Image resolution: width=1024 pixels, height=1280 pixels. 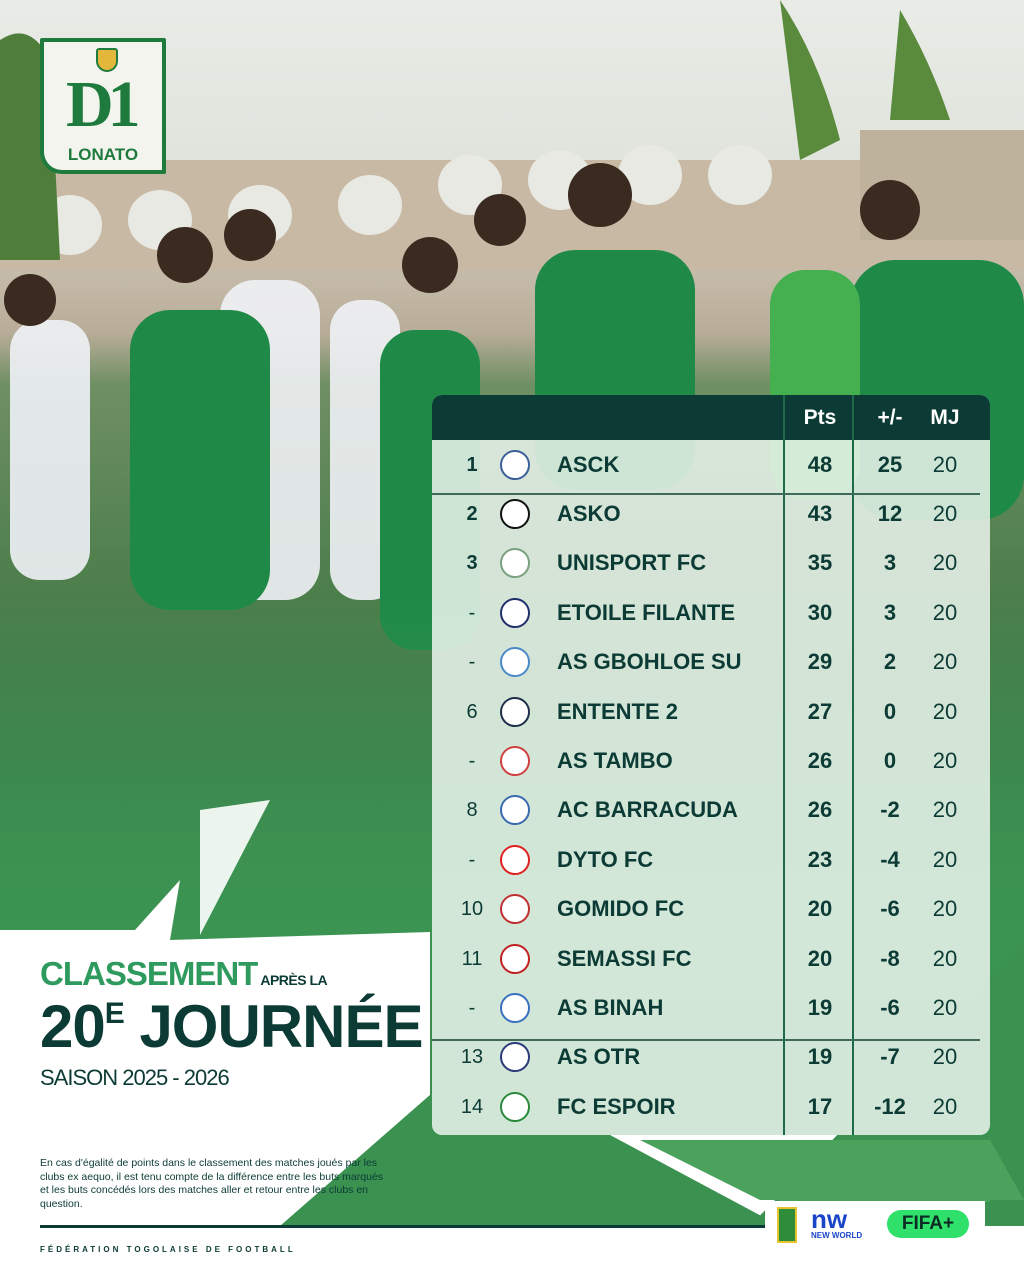 I want to click on table-row: 3 UNISPORT FC 35 3 20, so click(x=711, y=563).